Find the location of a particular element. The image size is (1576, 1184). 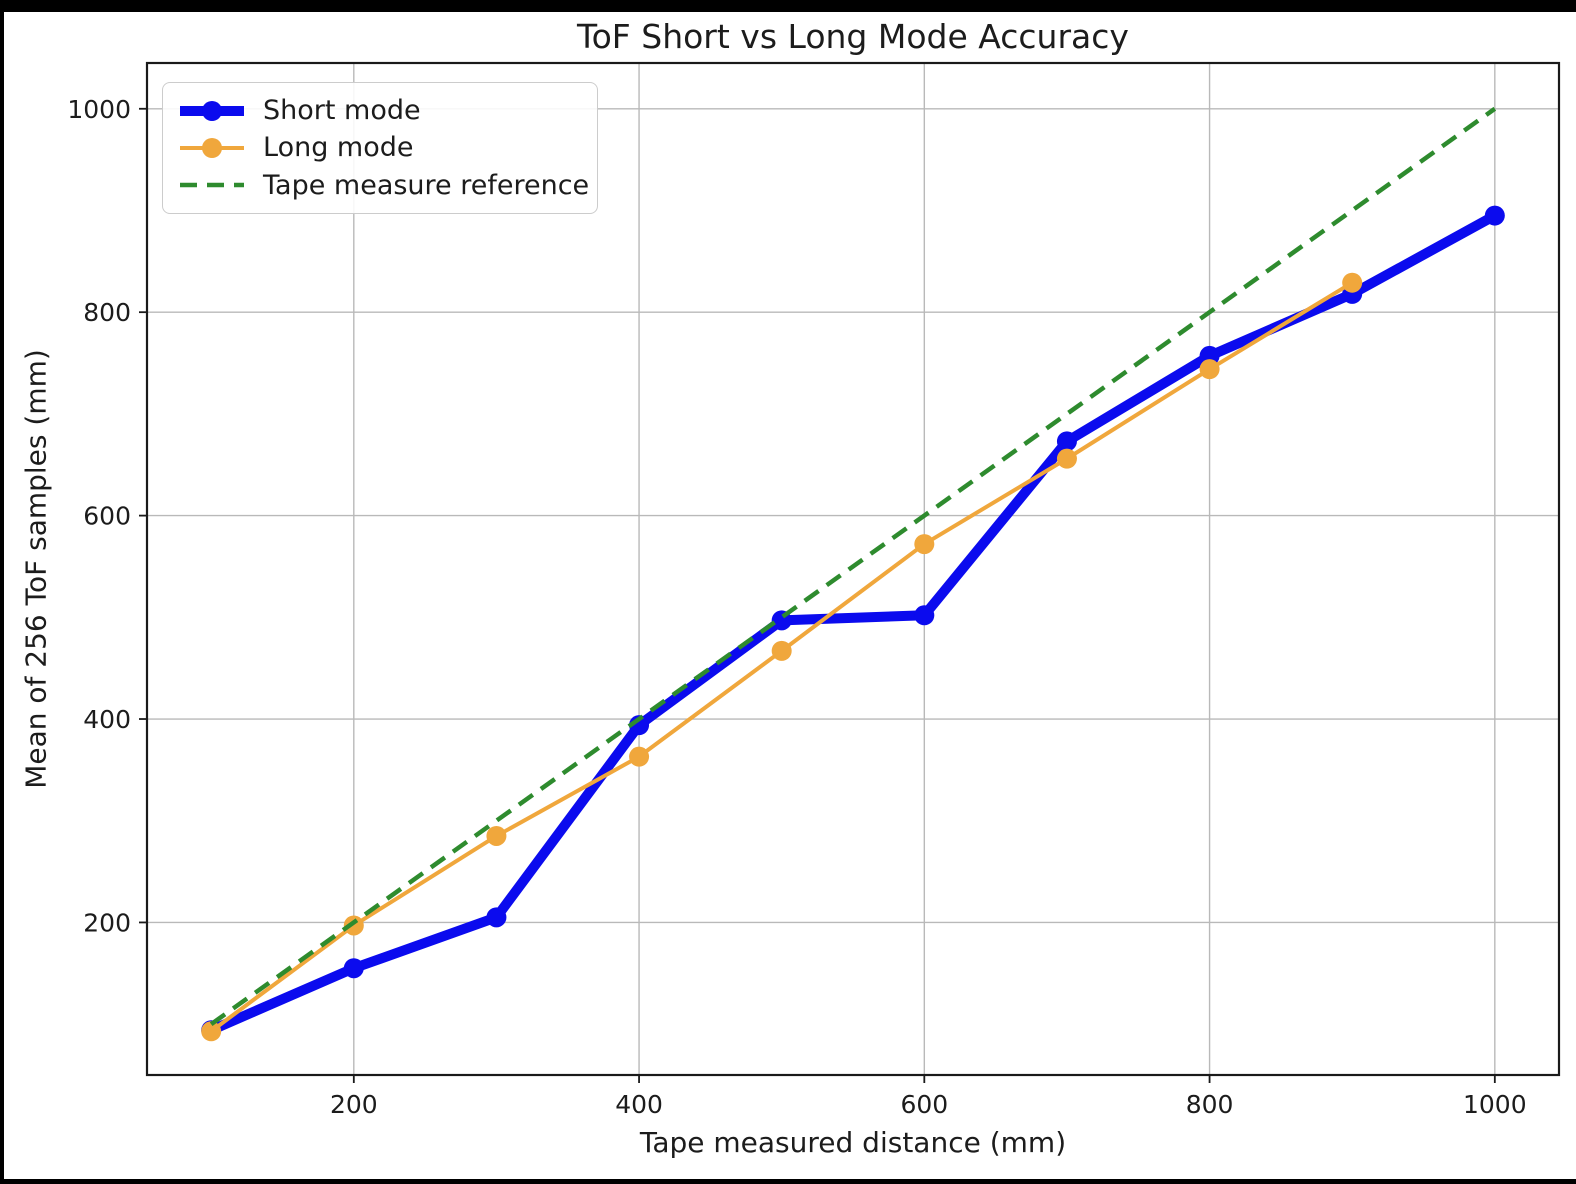

y-tick-label: 1000 is located at coordinates (99, 109).